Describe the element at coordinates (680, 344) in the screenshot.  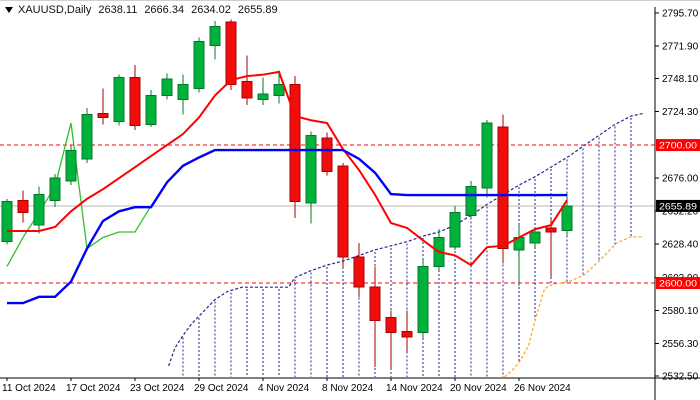
I see `y-axis-label: 2556.30` at that location.